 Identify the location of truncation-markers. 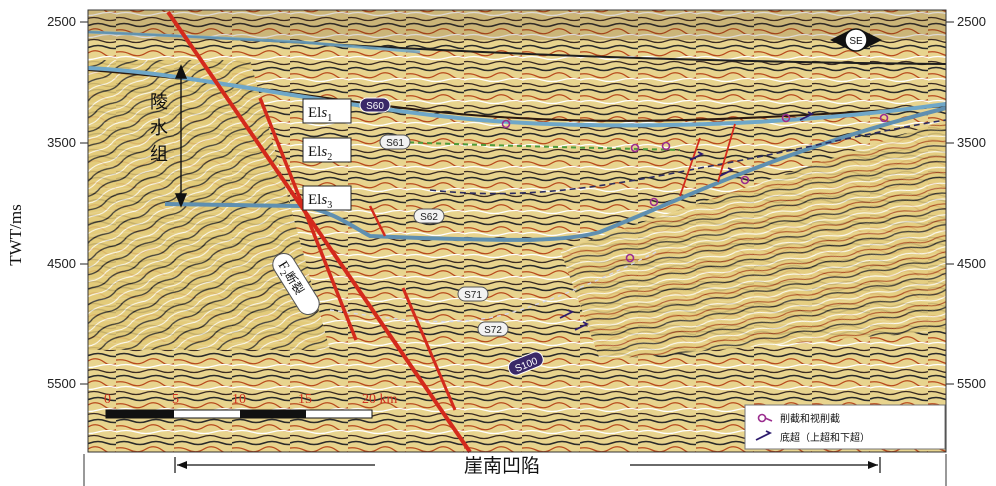
(695, 188).